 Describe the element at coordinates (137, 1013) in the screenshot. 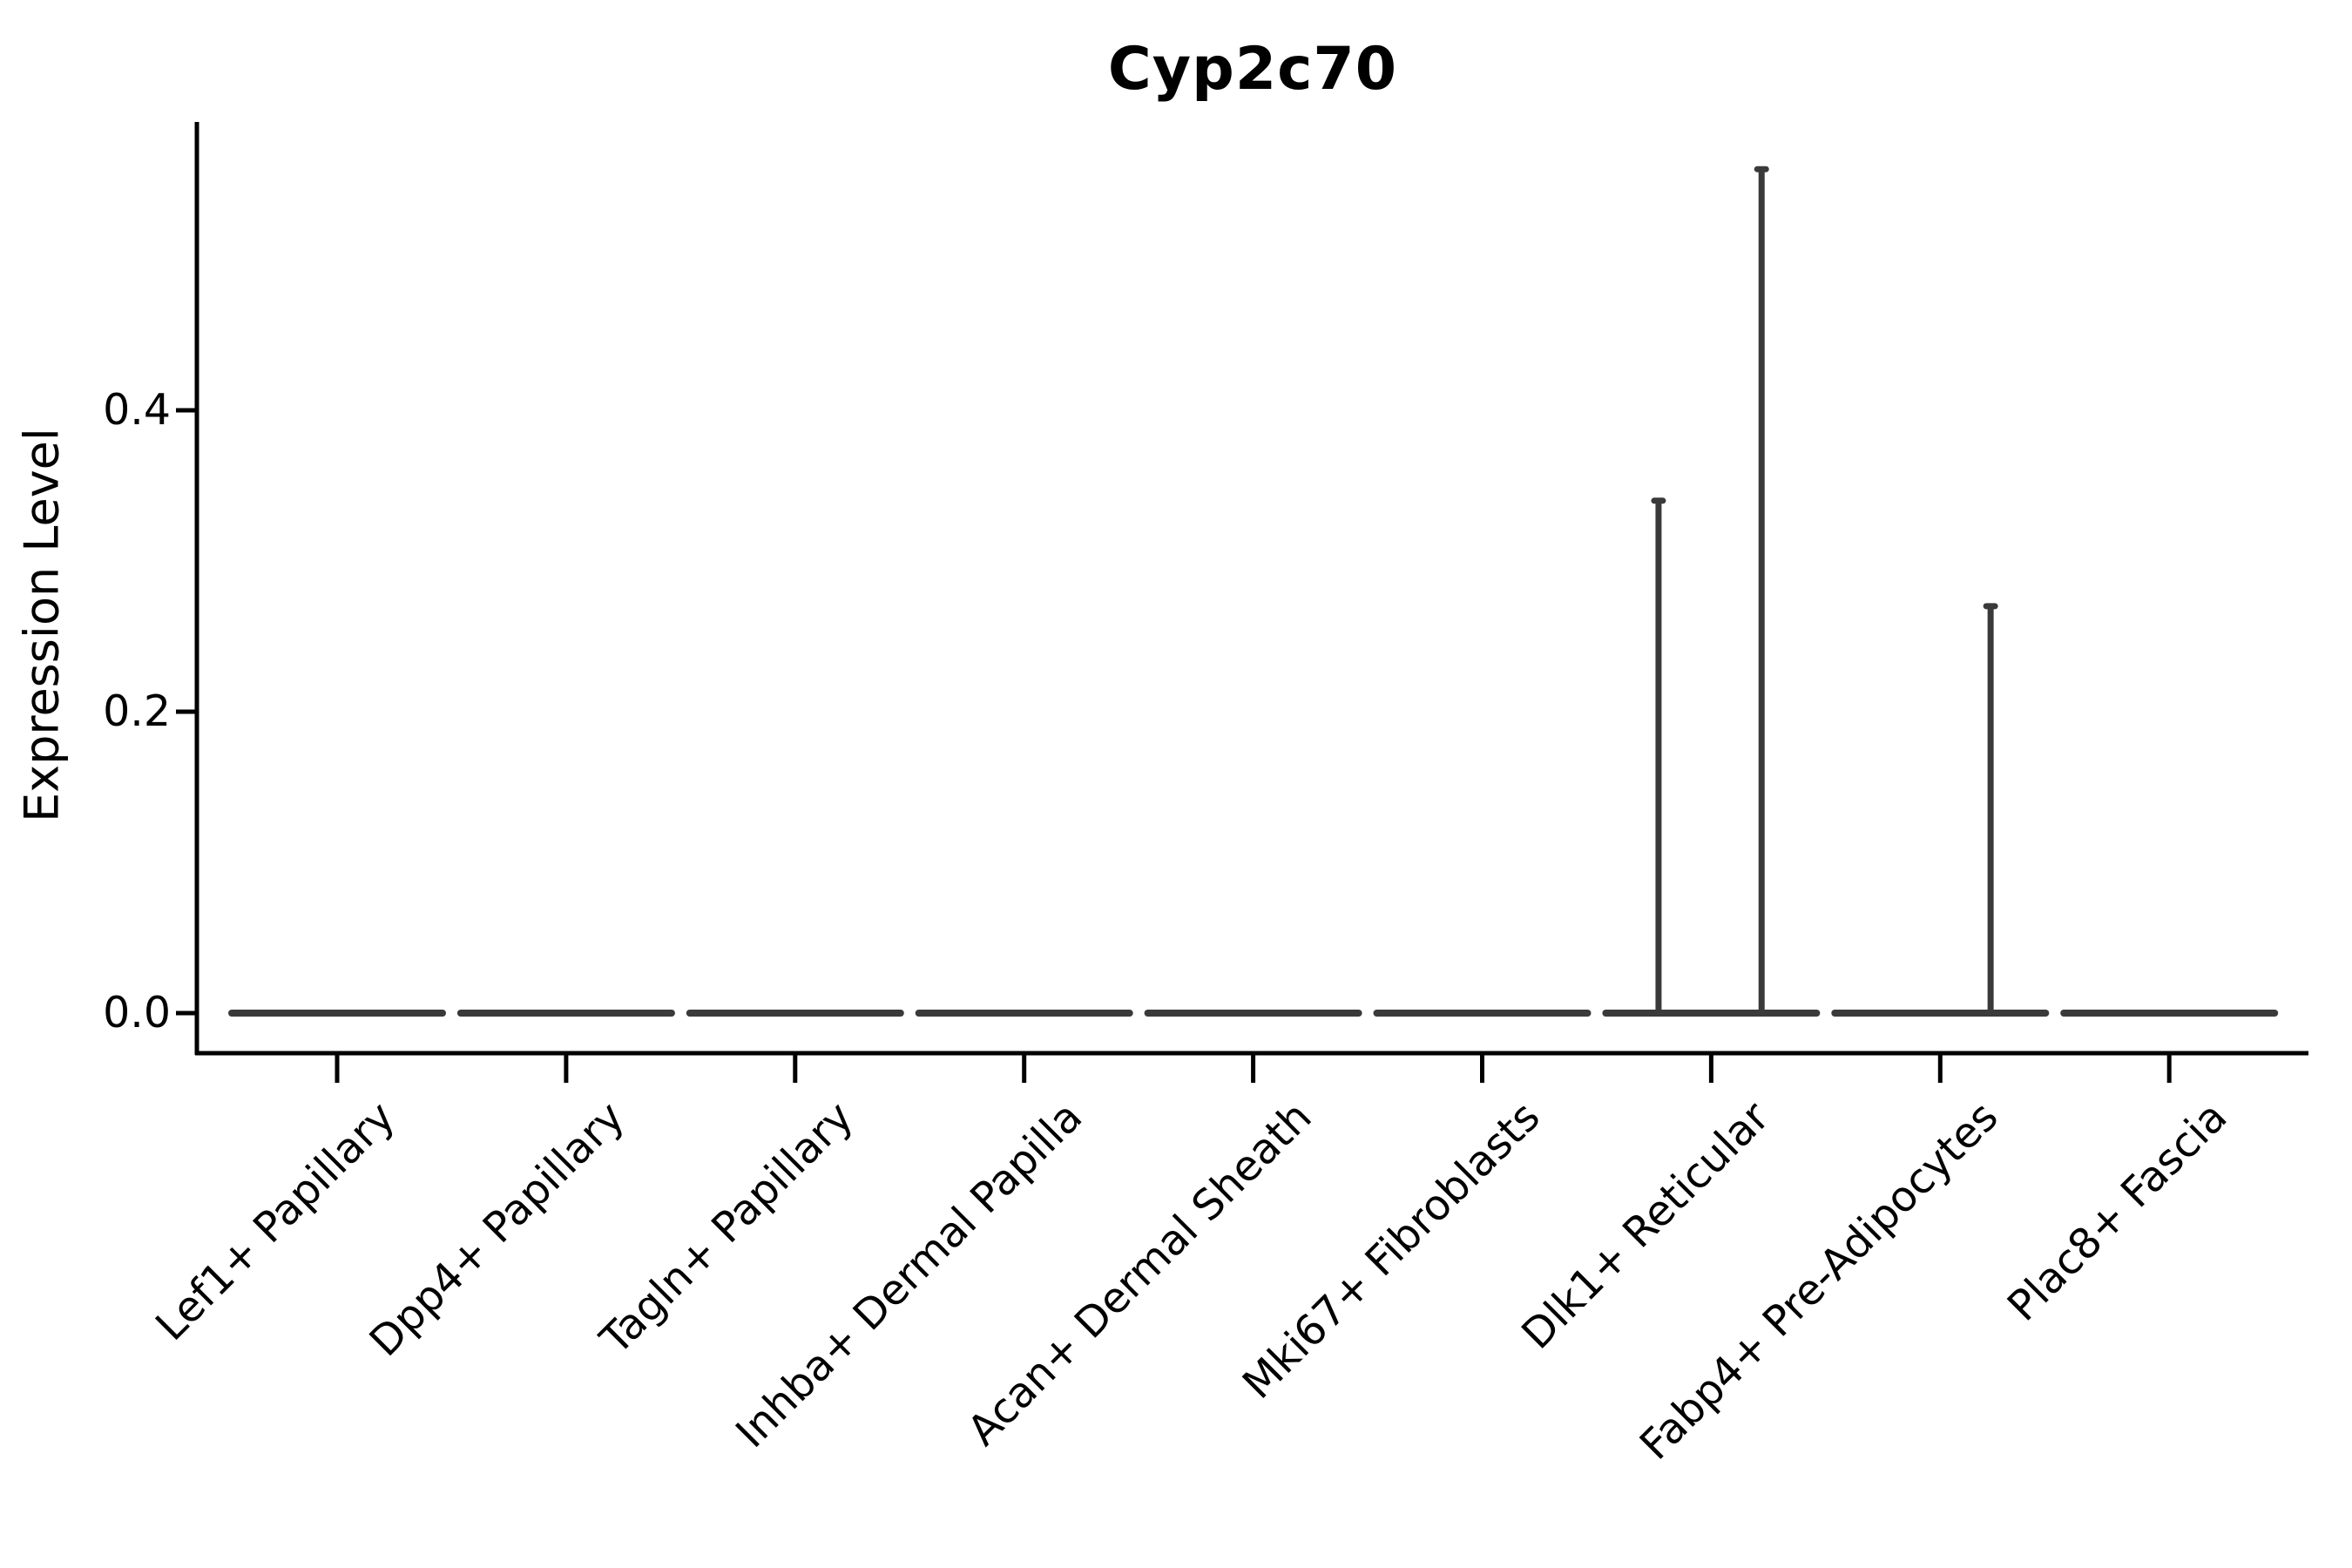

I see `y-tick-label: 0.0` at that location.